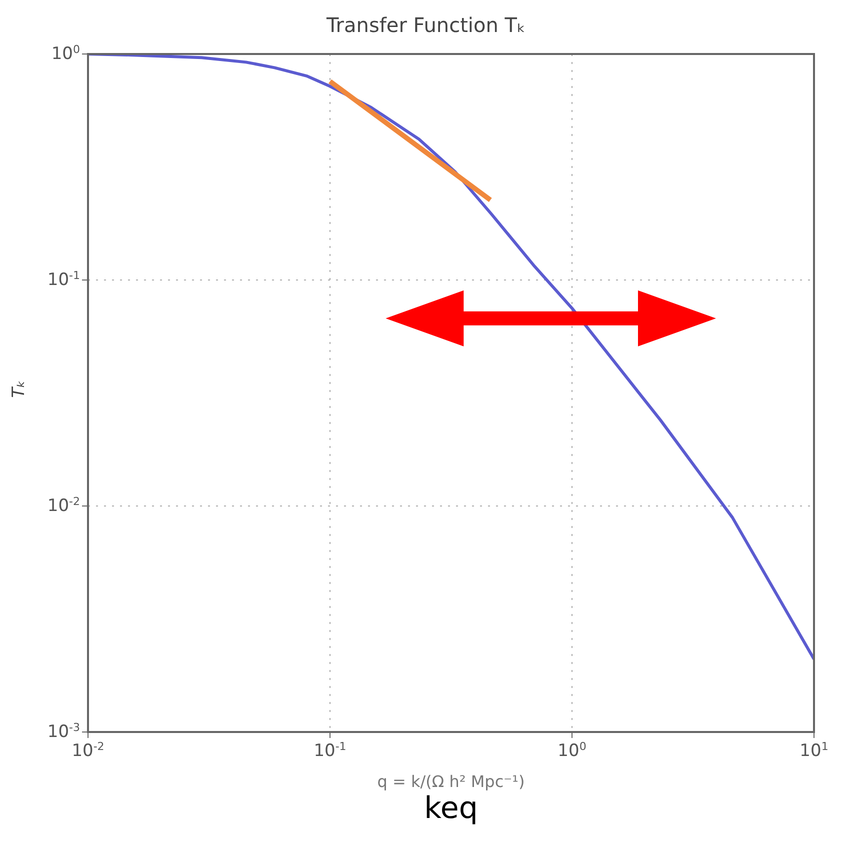 This screenshot has height=853, width=852. What do you see at coordinates (330, 750) in the screenshot?
I see `x-tick-label: 10$^{-1}$` at bounding box center [330, 750].